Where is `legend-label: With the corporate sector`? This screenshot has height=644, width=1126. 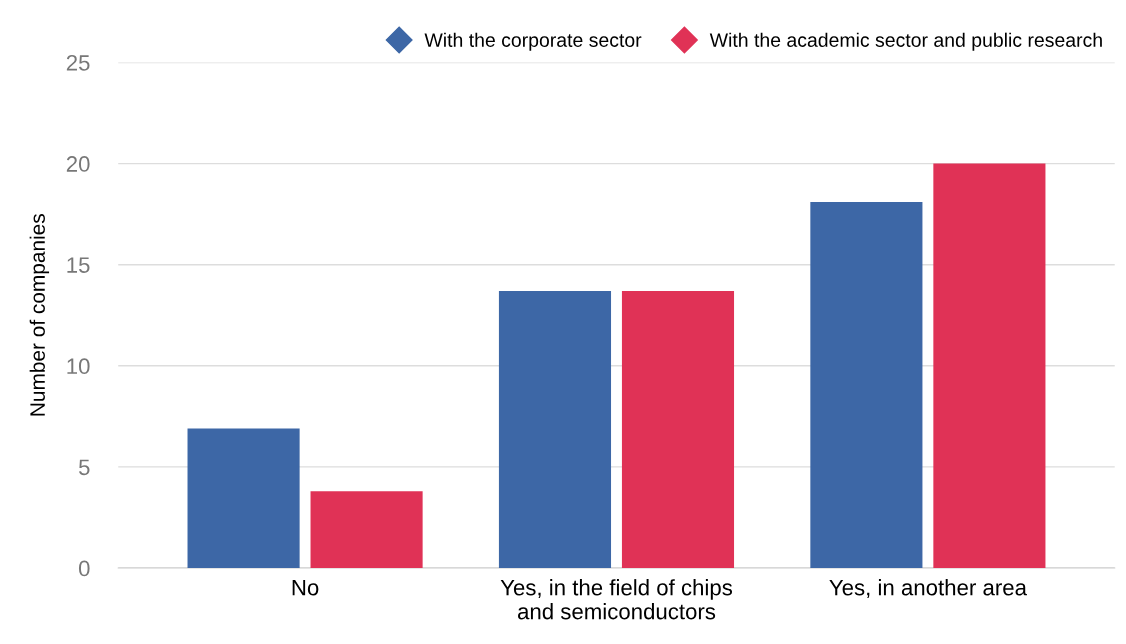 legend-label: With the corporate sector is located at coordinates (533, 41).